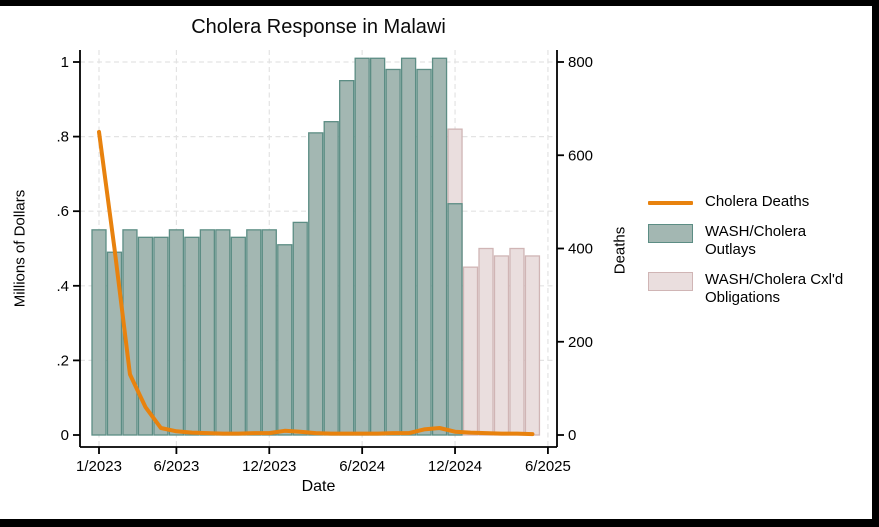  Describe the element at coordinates (580, 155) in the screenshot. I see `right-tick-label: 600` at that location.